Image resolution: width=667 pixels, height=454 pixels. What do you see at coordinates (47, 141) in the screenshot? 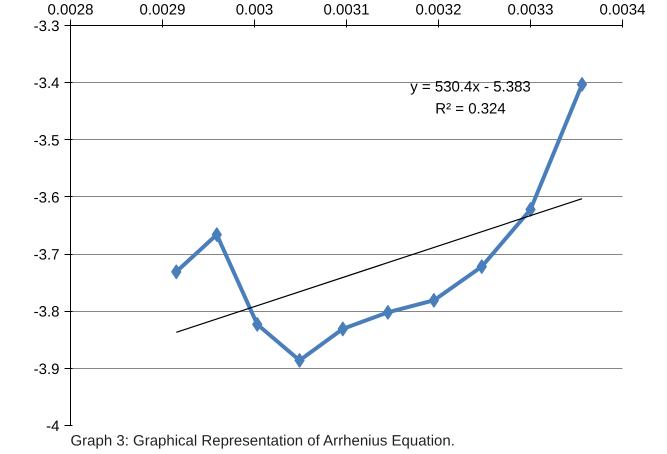
I see `y-tick-label: -3.5` at bounding box center [47, 141].